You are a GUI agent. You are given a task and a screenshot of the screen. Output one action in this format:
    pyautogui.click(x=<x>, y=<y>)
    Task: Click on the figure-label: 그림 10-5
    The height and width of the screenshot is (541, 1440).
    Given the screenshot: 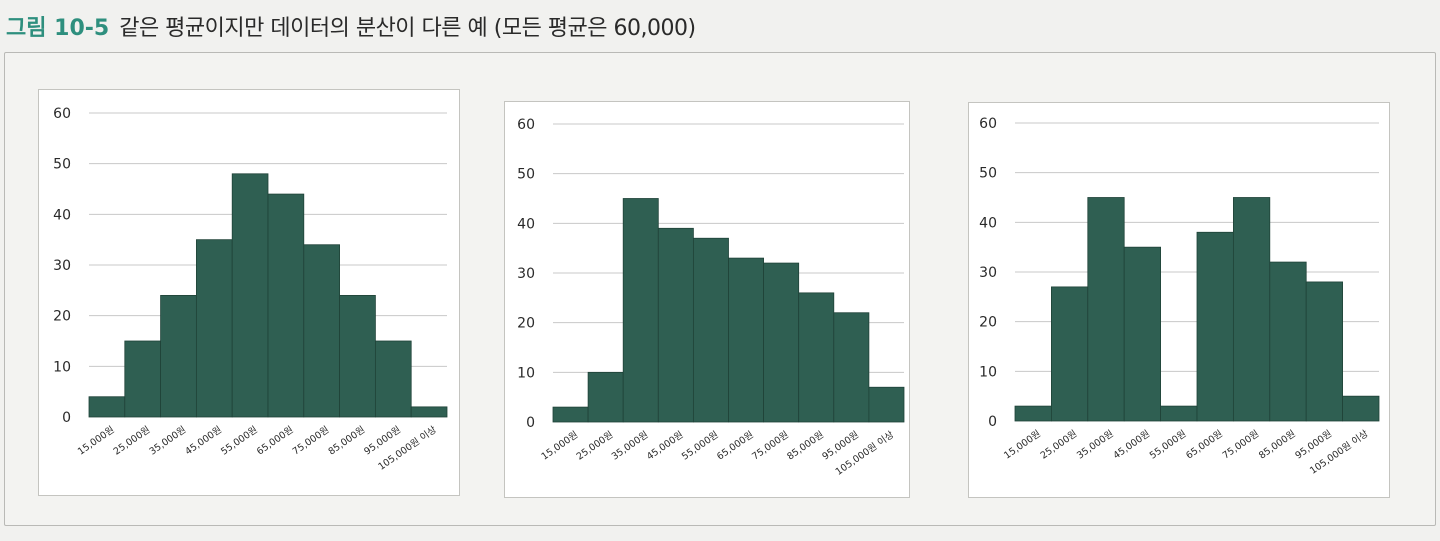 What is the action you would take?
    pyautogui.click(x=58, y=28)
    